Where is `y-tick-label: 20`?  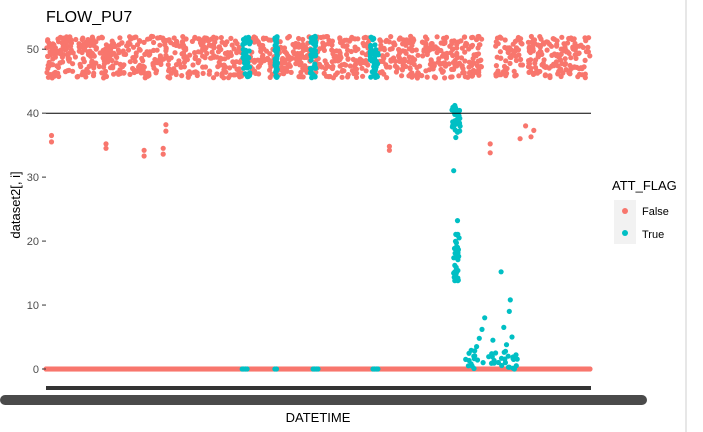
y-tick-label: 20 is located at coordinates (33, 242).